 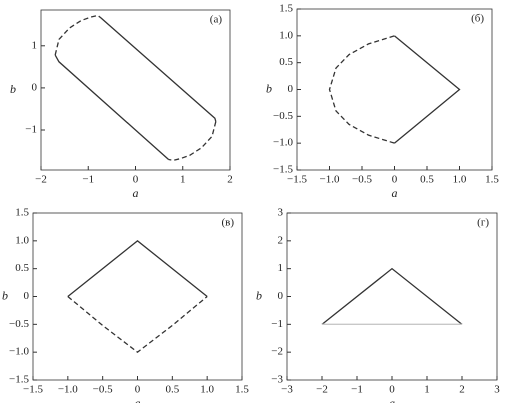 What do you see at coordinates (277, 352) in the screenshot?
I see `y-tick-label: −2` at bounding box center [277, 352].